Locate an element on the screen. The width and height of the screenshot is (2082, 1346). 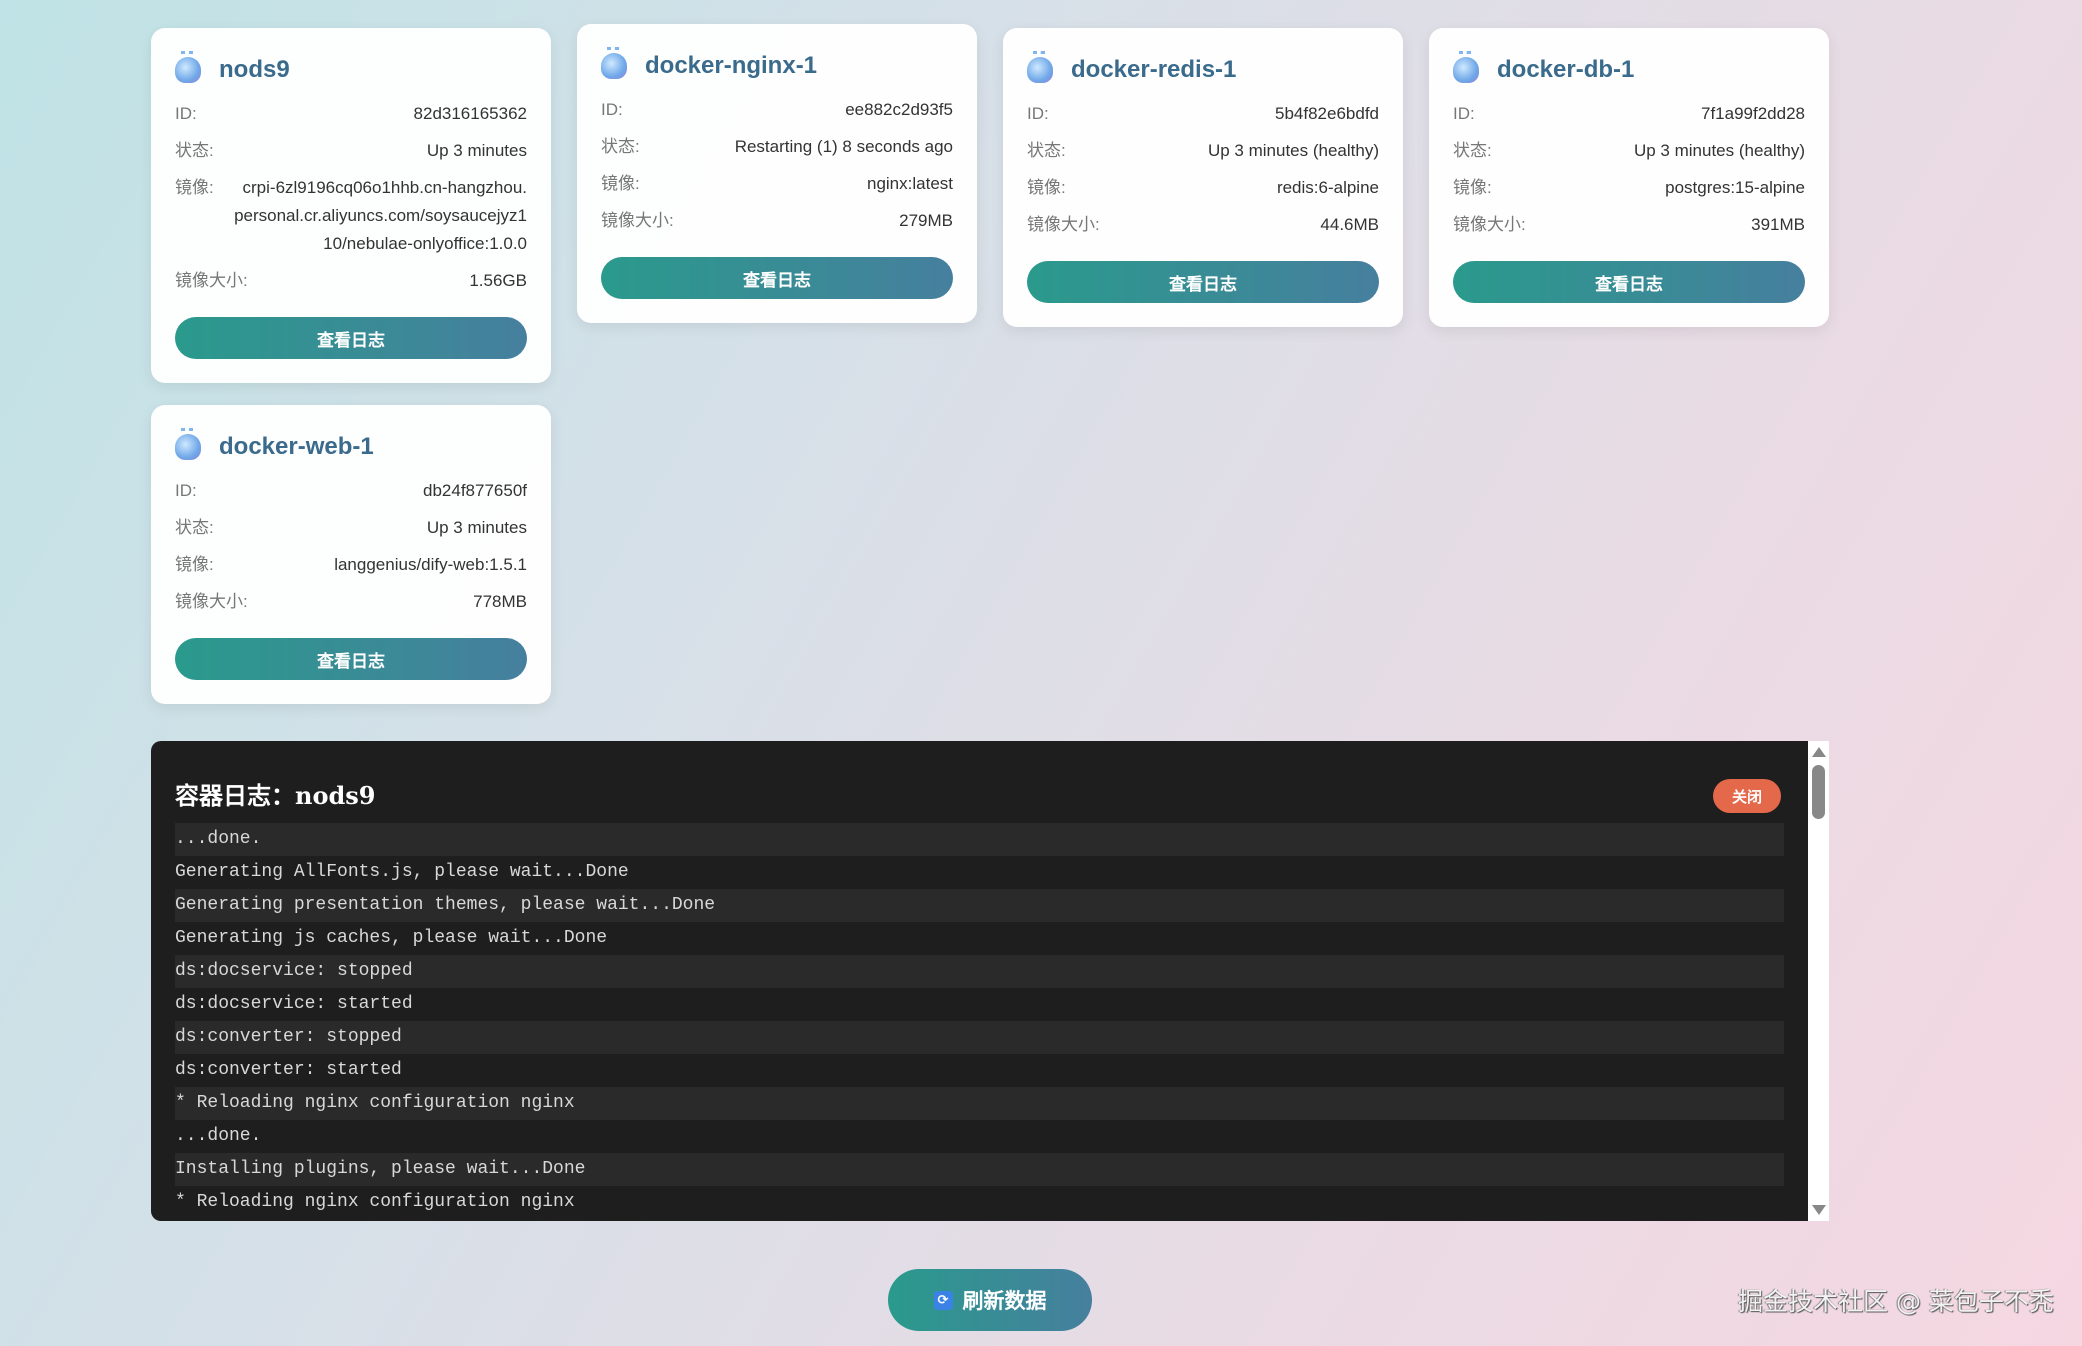
field-image: 镜像: langgenius/dify-web:1.5.1 is located at coordinates (351, 565).